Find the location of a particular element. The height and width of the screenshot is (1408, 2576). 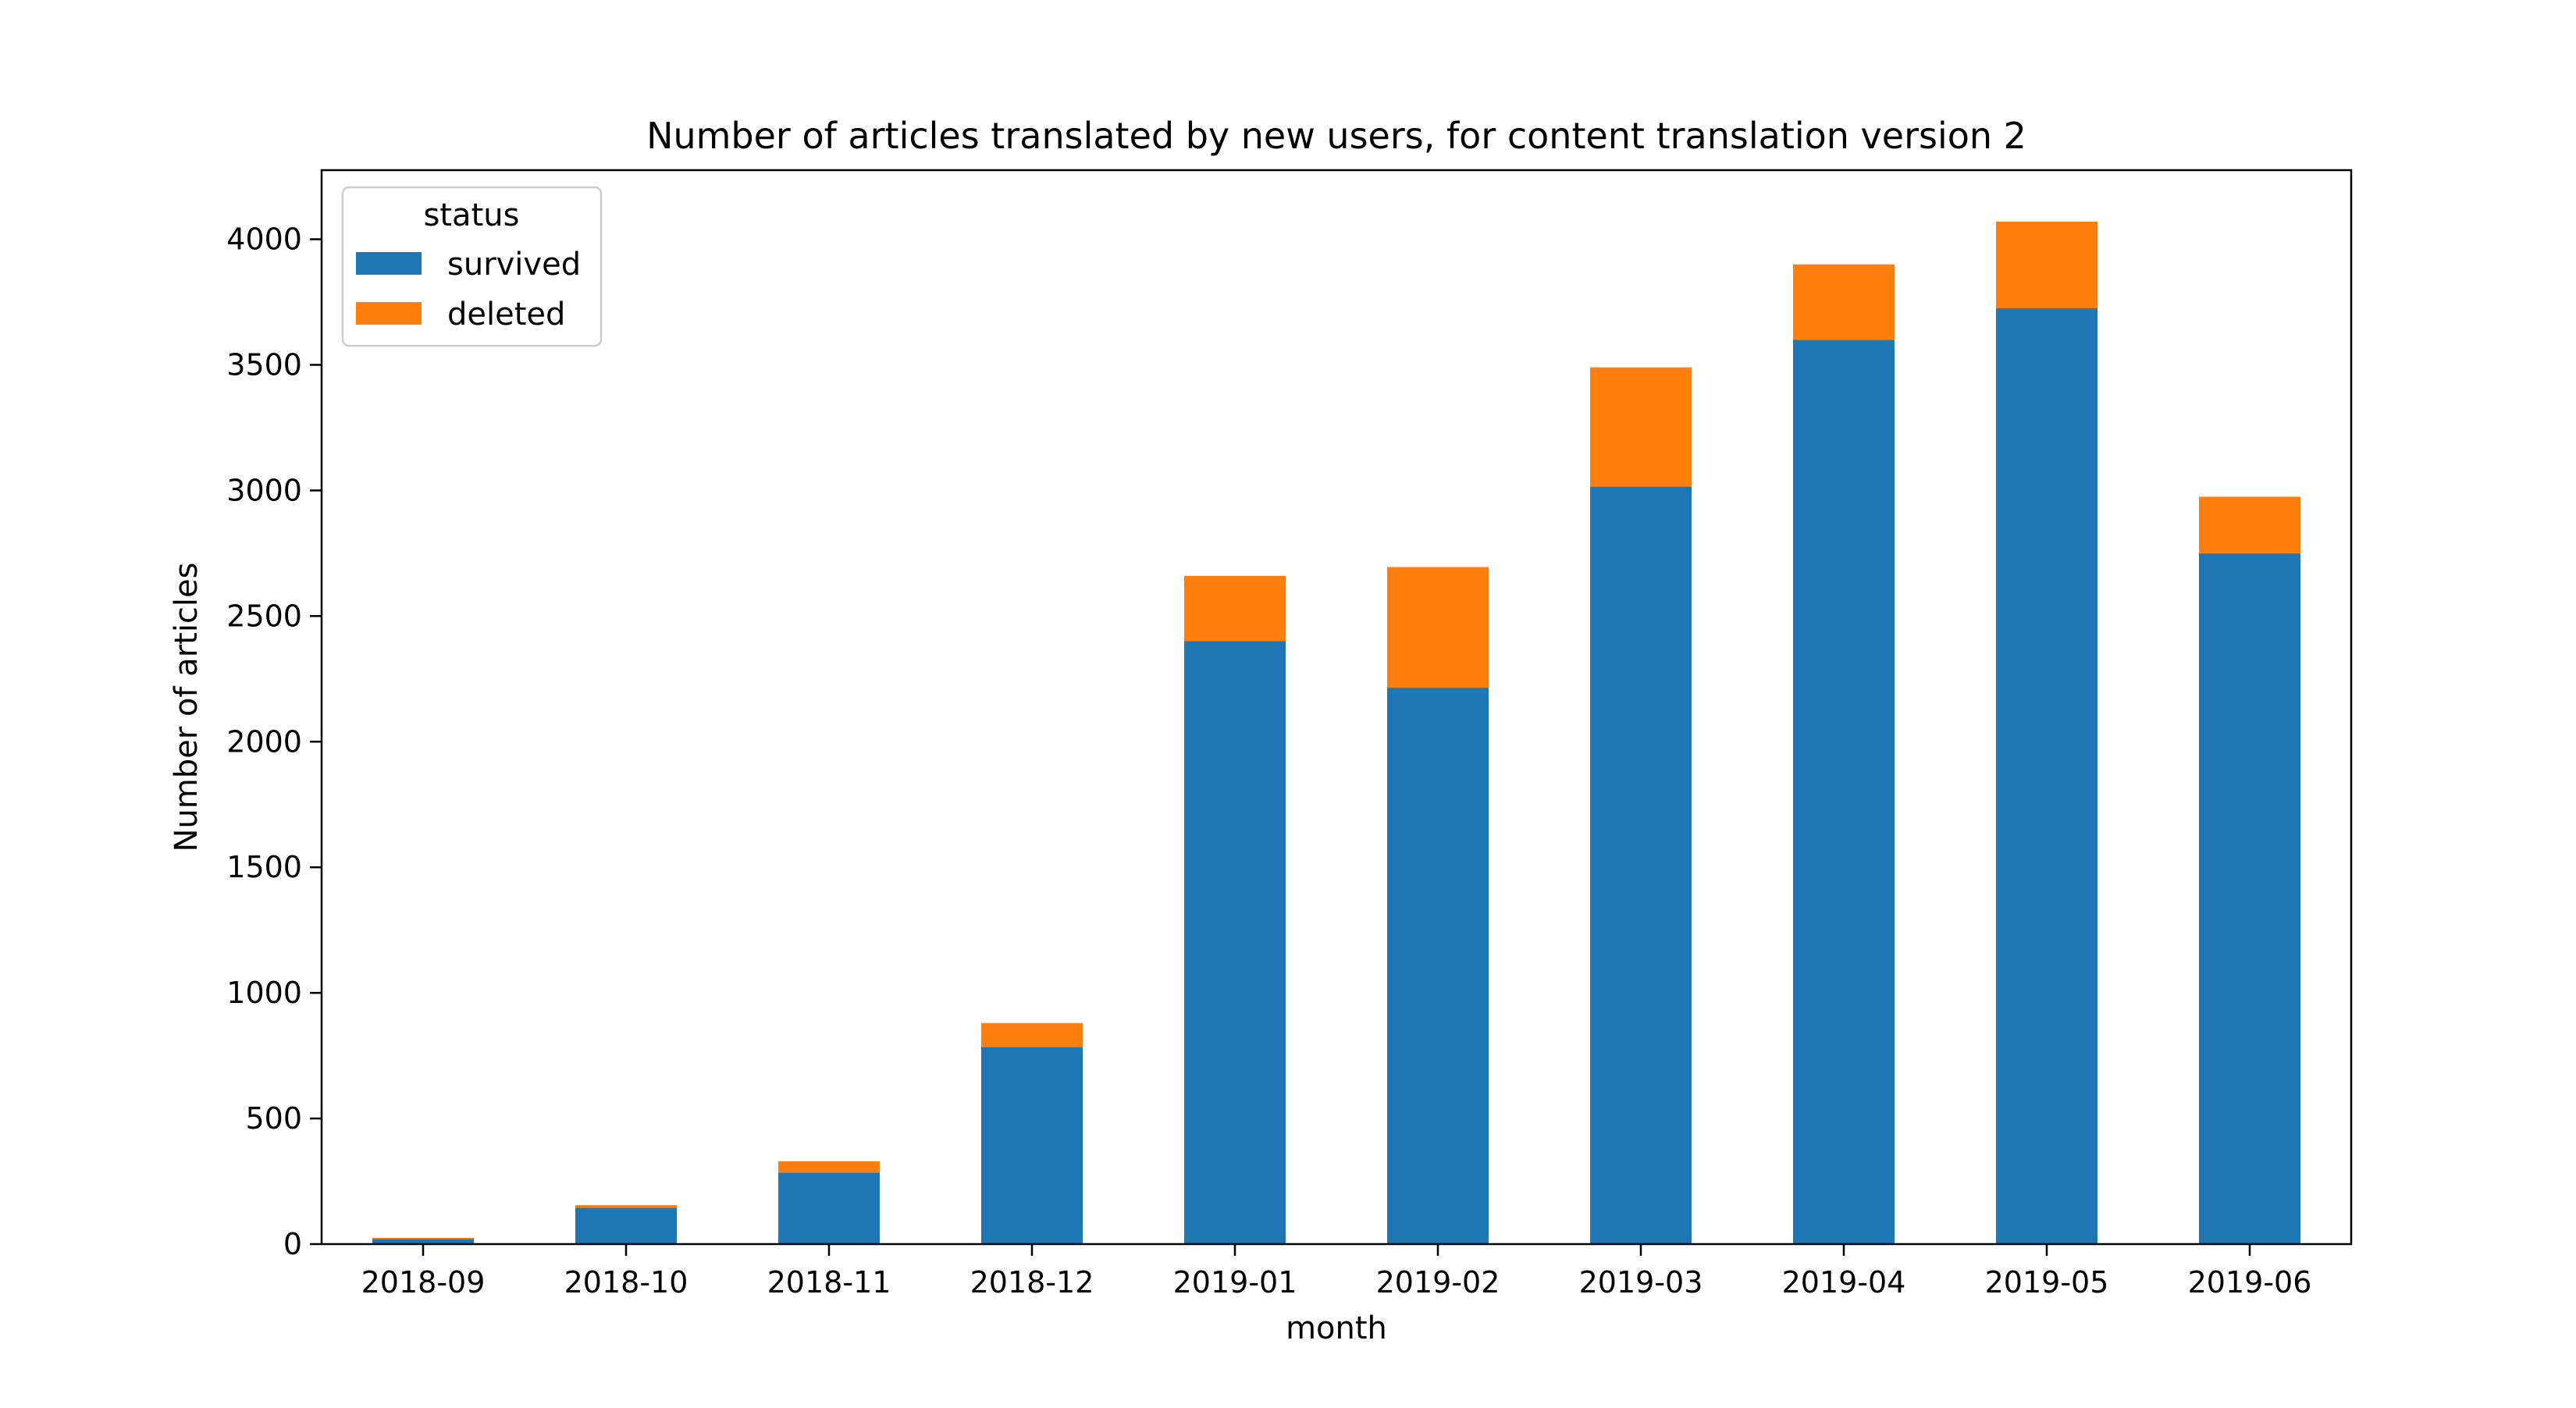

y-axis: 0 500 1000 1500 2000 2500 3000 3500 4000 is located at coordinates (274, 741).